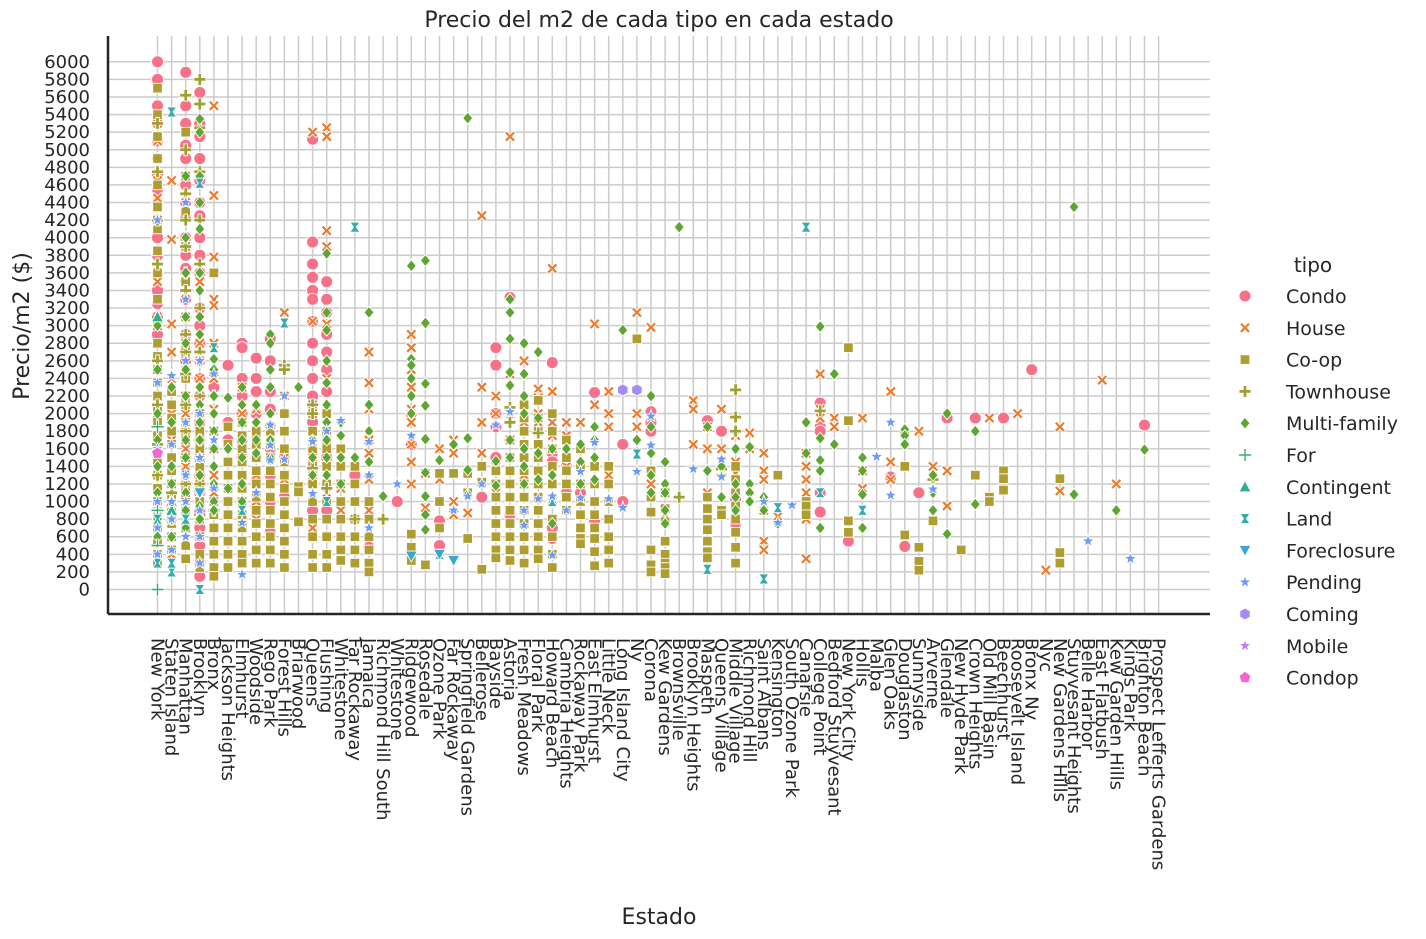  What do you see at coordinates (509, 669) in the screenshot?
I see `x-tick-label: Astoria` at bounding box center [509, 669].